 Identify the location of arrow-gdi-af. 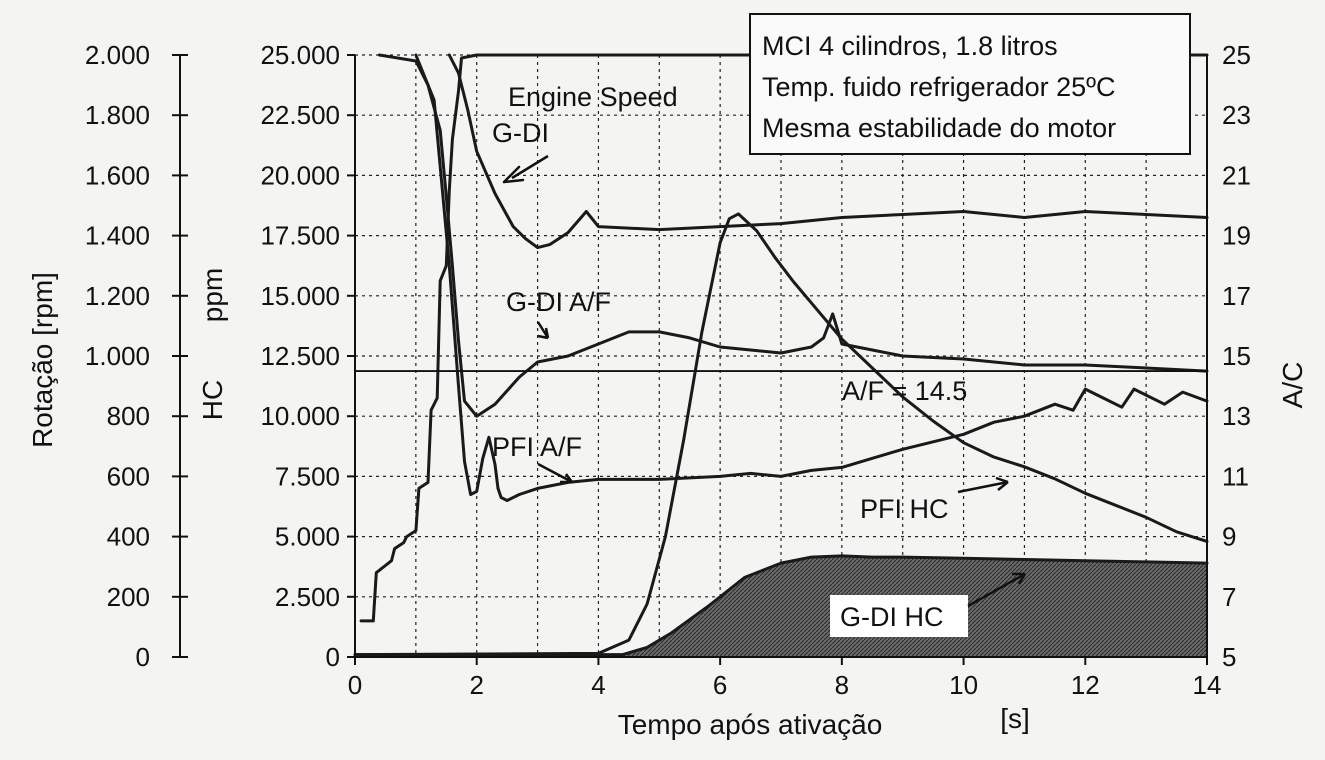
(543, 330).